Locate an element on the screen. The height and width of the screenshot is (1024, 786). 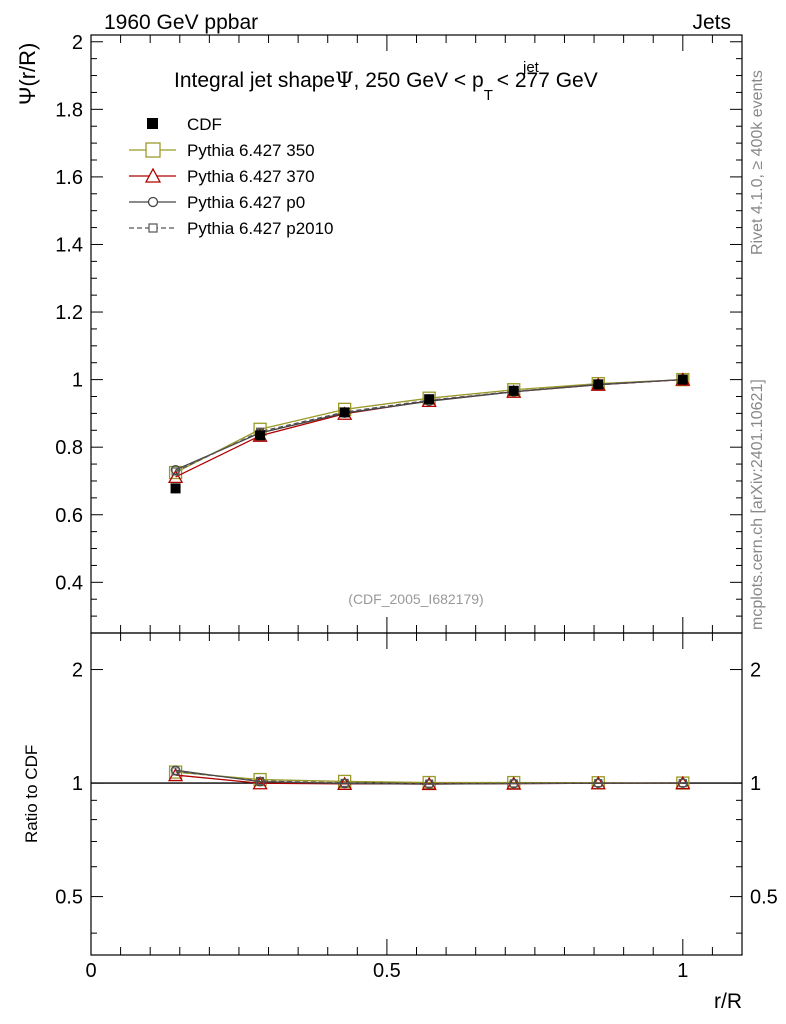
legend-label-370: Pythia 6.427 370 is located at coordinates (251, 176).